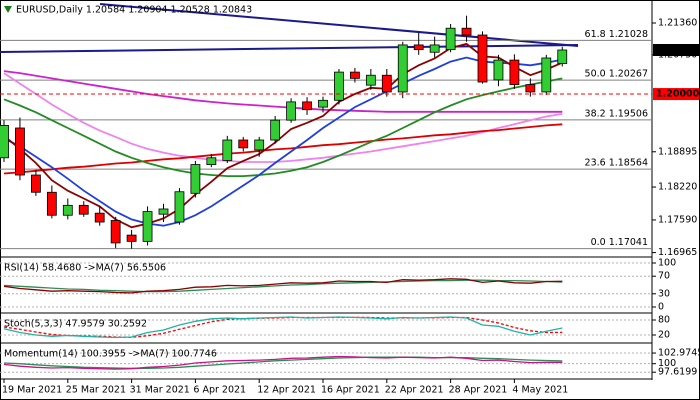 Image resolution: width=700 pixels, height=400 pixels. What do you see at coordinates (75, 324) in the screenshot?
I see `panel-title: Stoch(5,3,3) 47.9579 30.2592` at bounding box center [75, 324].